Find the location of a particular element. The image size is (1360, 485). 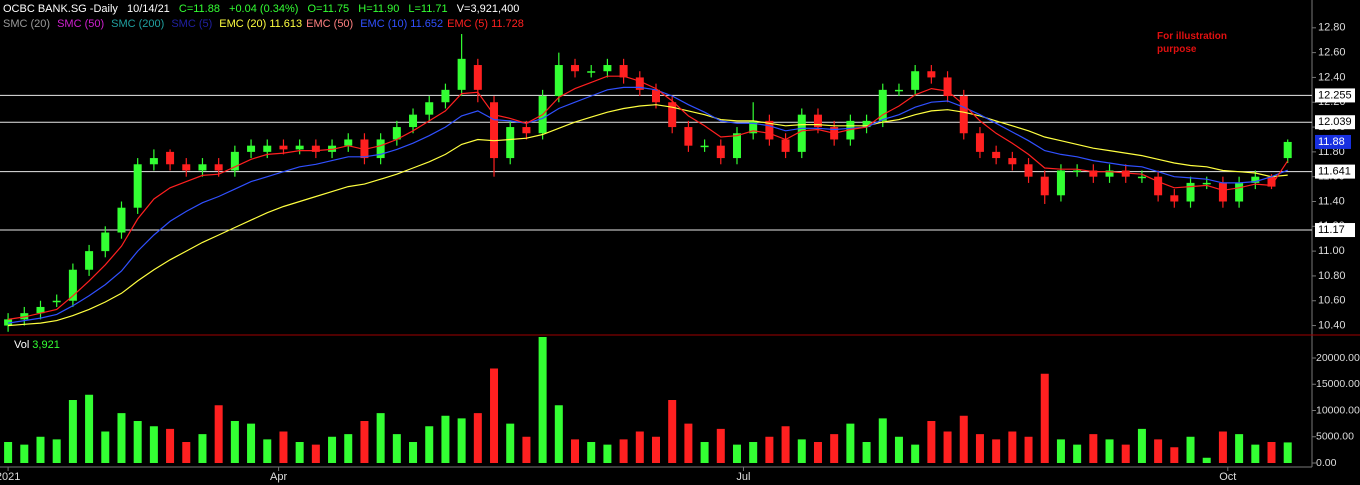

annotation: For illustration purpose is located at coordinates (1192, 43).